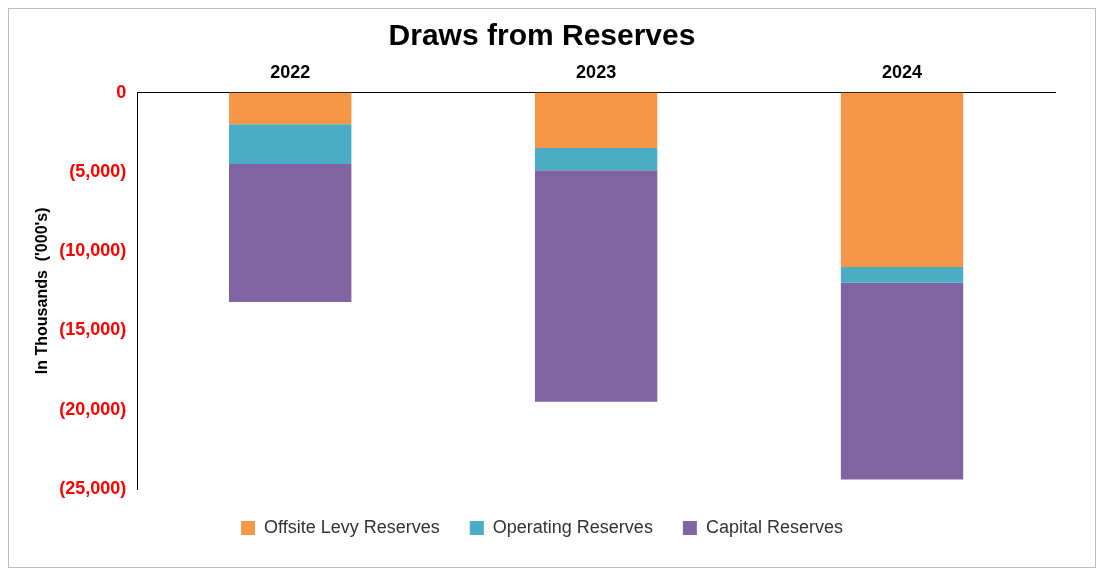 The image size is (1104, 576). What do you see at coordinates (542, 35) in the screenshot?
I see `chart-title: Draws from Reserves` at bounding box center [542, 35].